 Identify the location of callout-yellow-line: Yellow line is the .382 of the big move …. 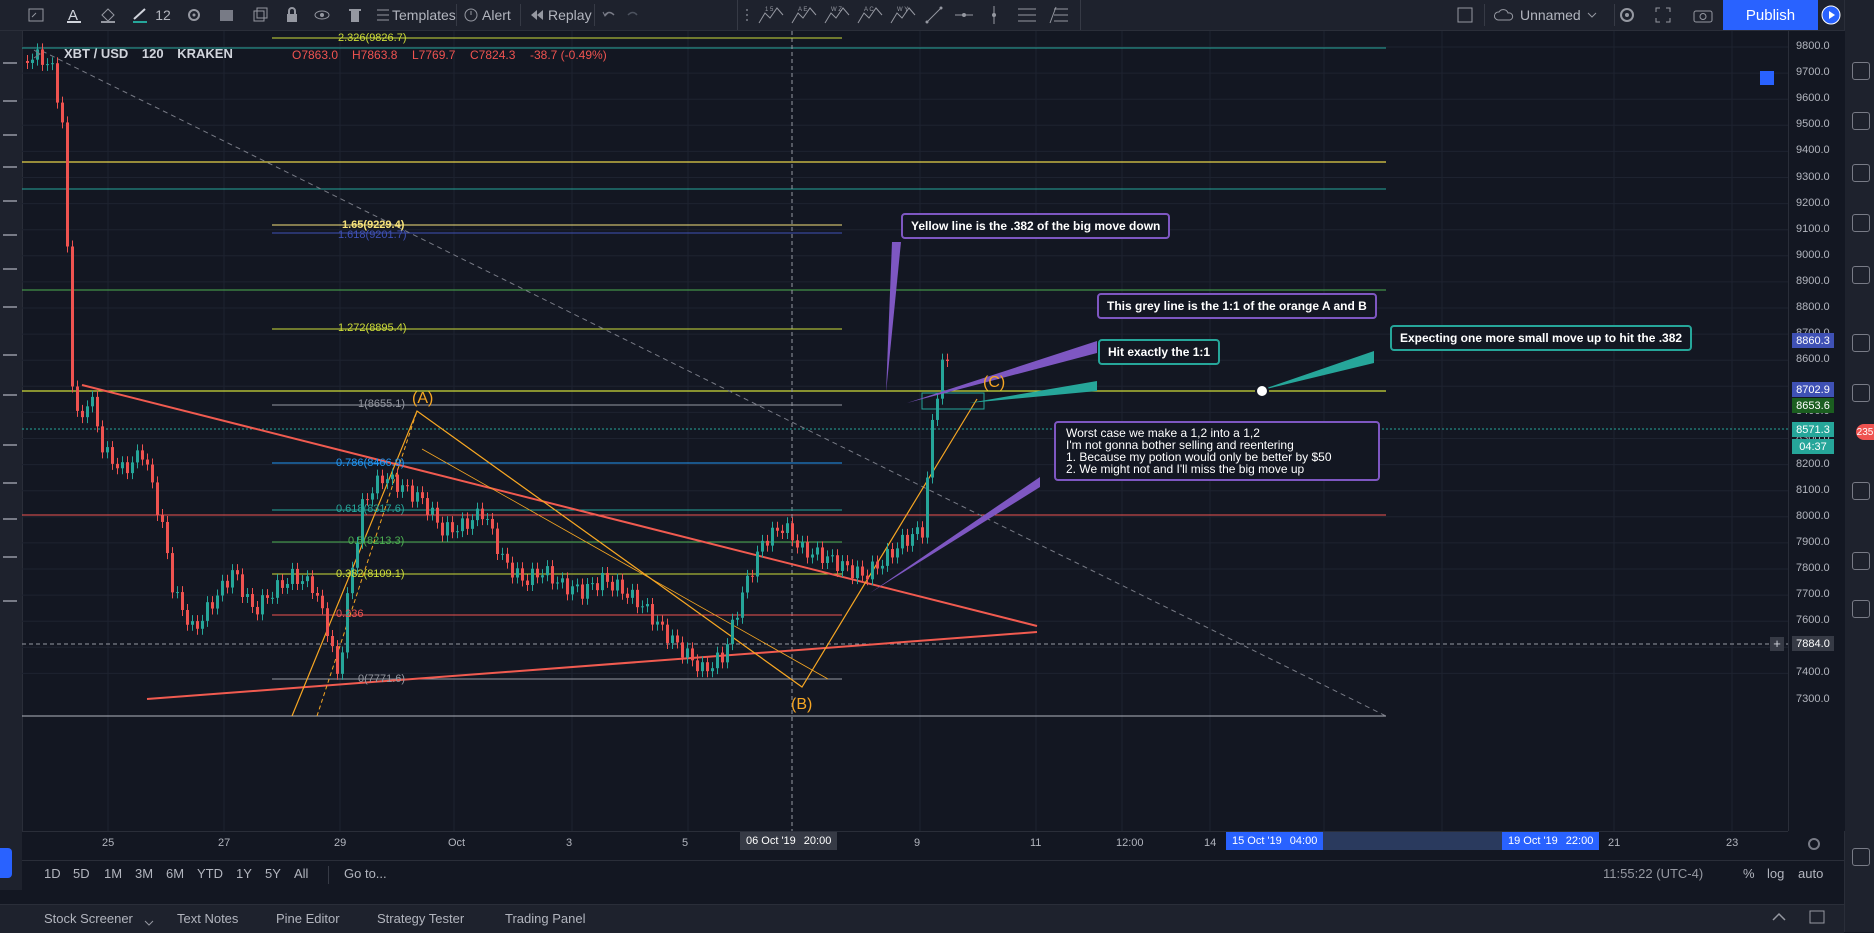
(1036, 226).